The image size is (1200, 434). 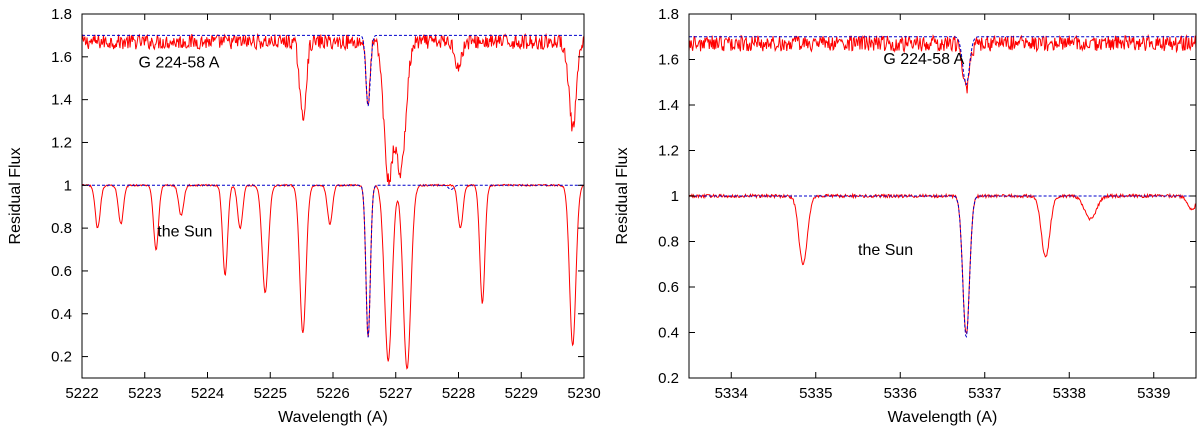 I want to click on x-tick-label: 5227, so click(x=395, y=393).